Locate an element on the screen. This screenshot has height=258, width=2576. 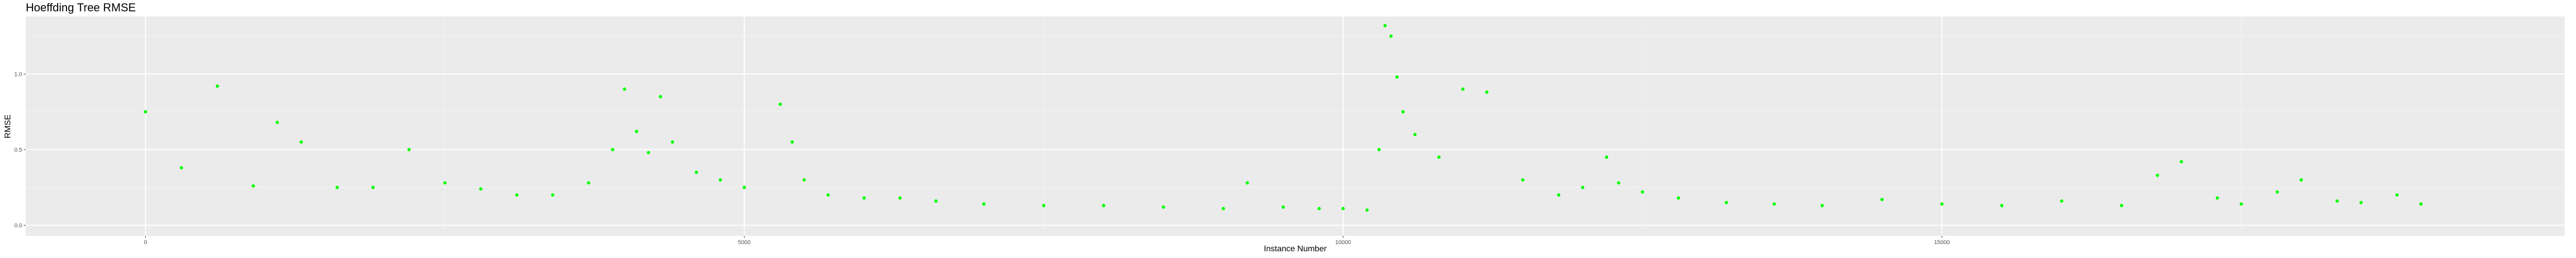
x-axis-ticks: 0 5000 10000 15000 is located at coordinates (1047, 241).